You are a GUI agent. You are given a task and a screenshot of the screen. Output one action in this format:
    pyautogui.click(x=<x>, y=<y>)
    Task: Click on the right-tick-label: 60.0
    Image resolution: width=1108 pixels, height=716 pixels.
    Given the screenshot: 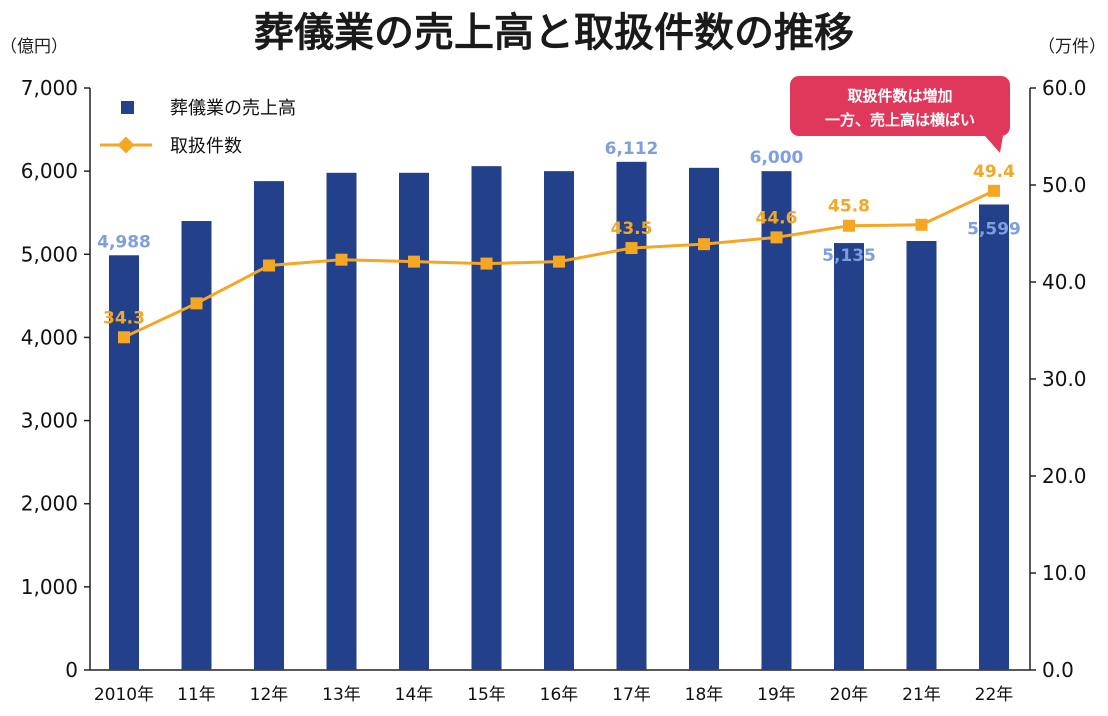 What is the action you would take?
    pyautogui.click(x=1064, y=88)
    